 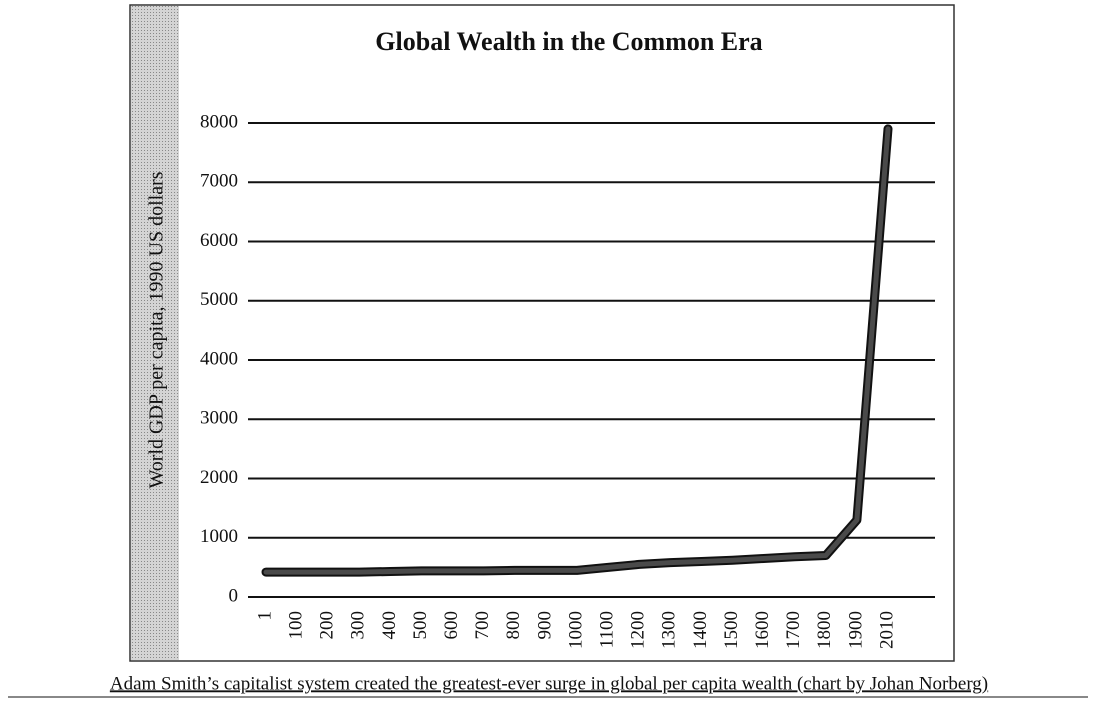 What do you see at coordinates (358, 625) in the screenshot?
I see `x-tick-label: 300` at bounding box center [358, 625].